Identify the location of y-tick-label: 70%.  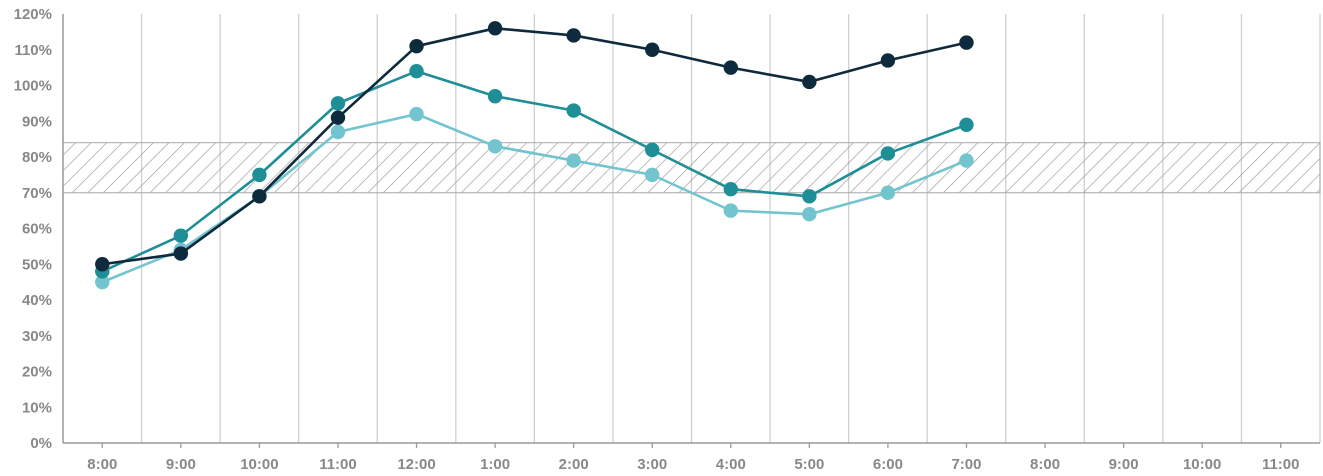
(37, 193).